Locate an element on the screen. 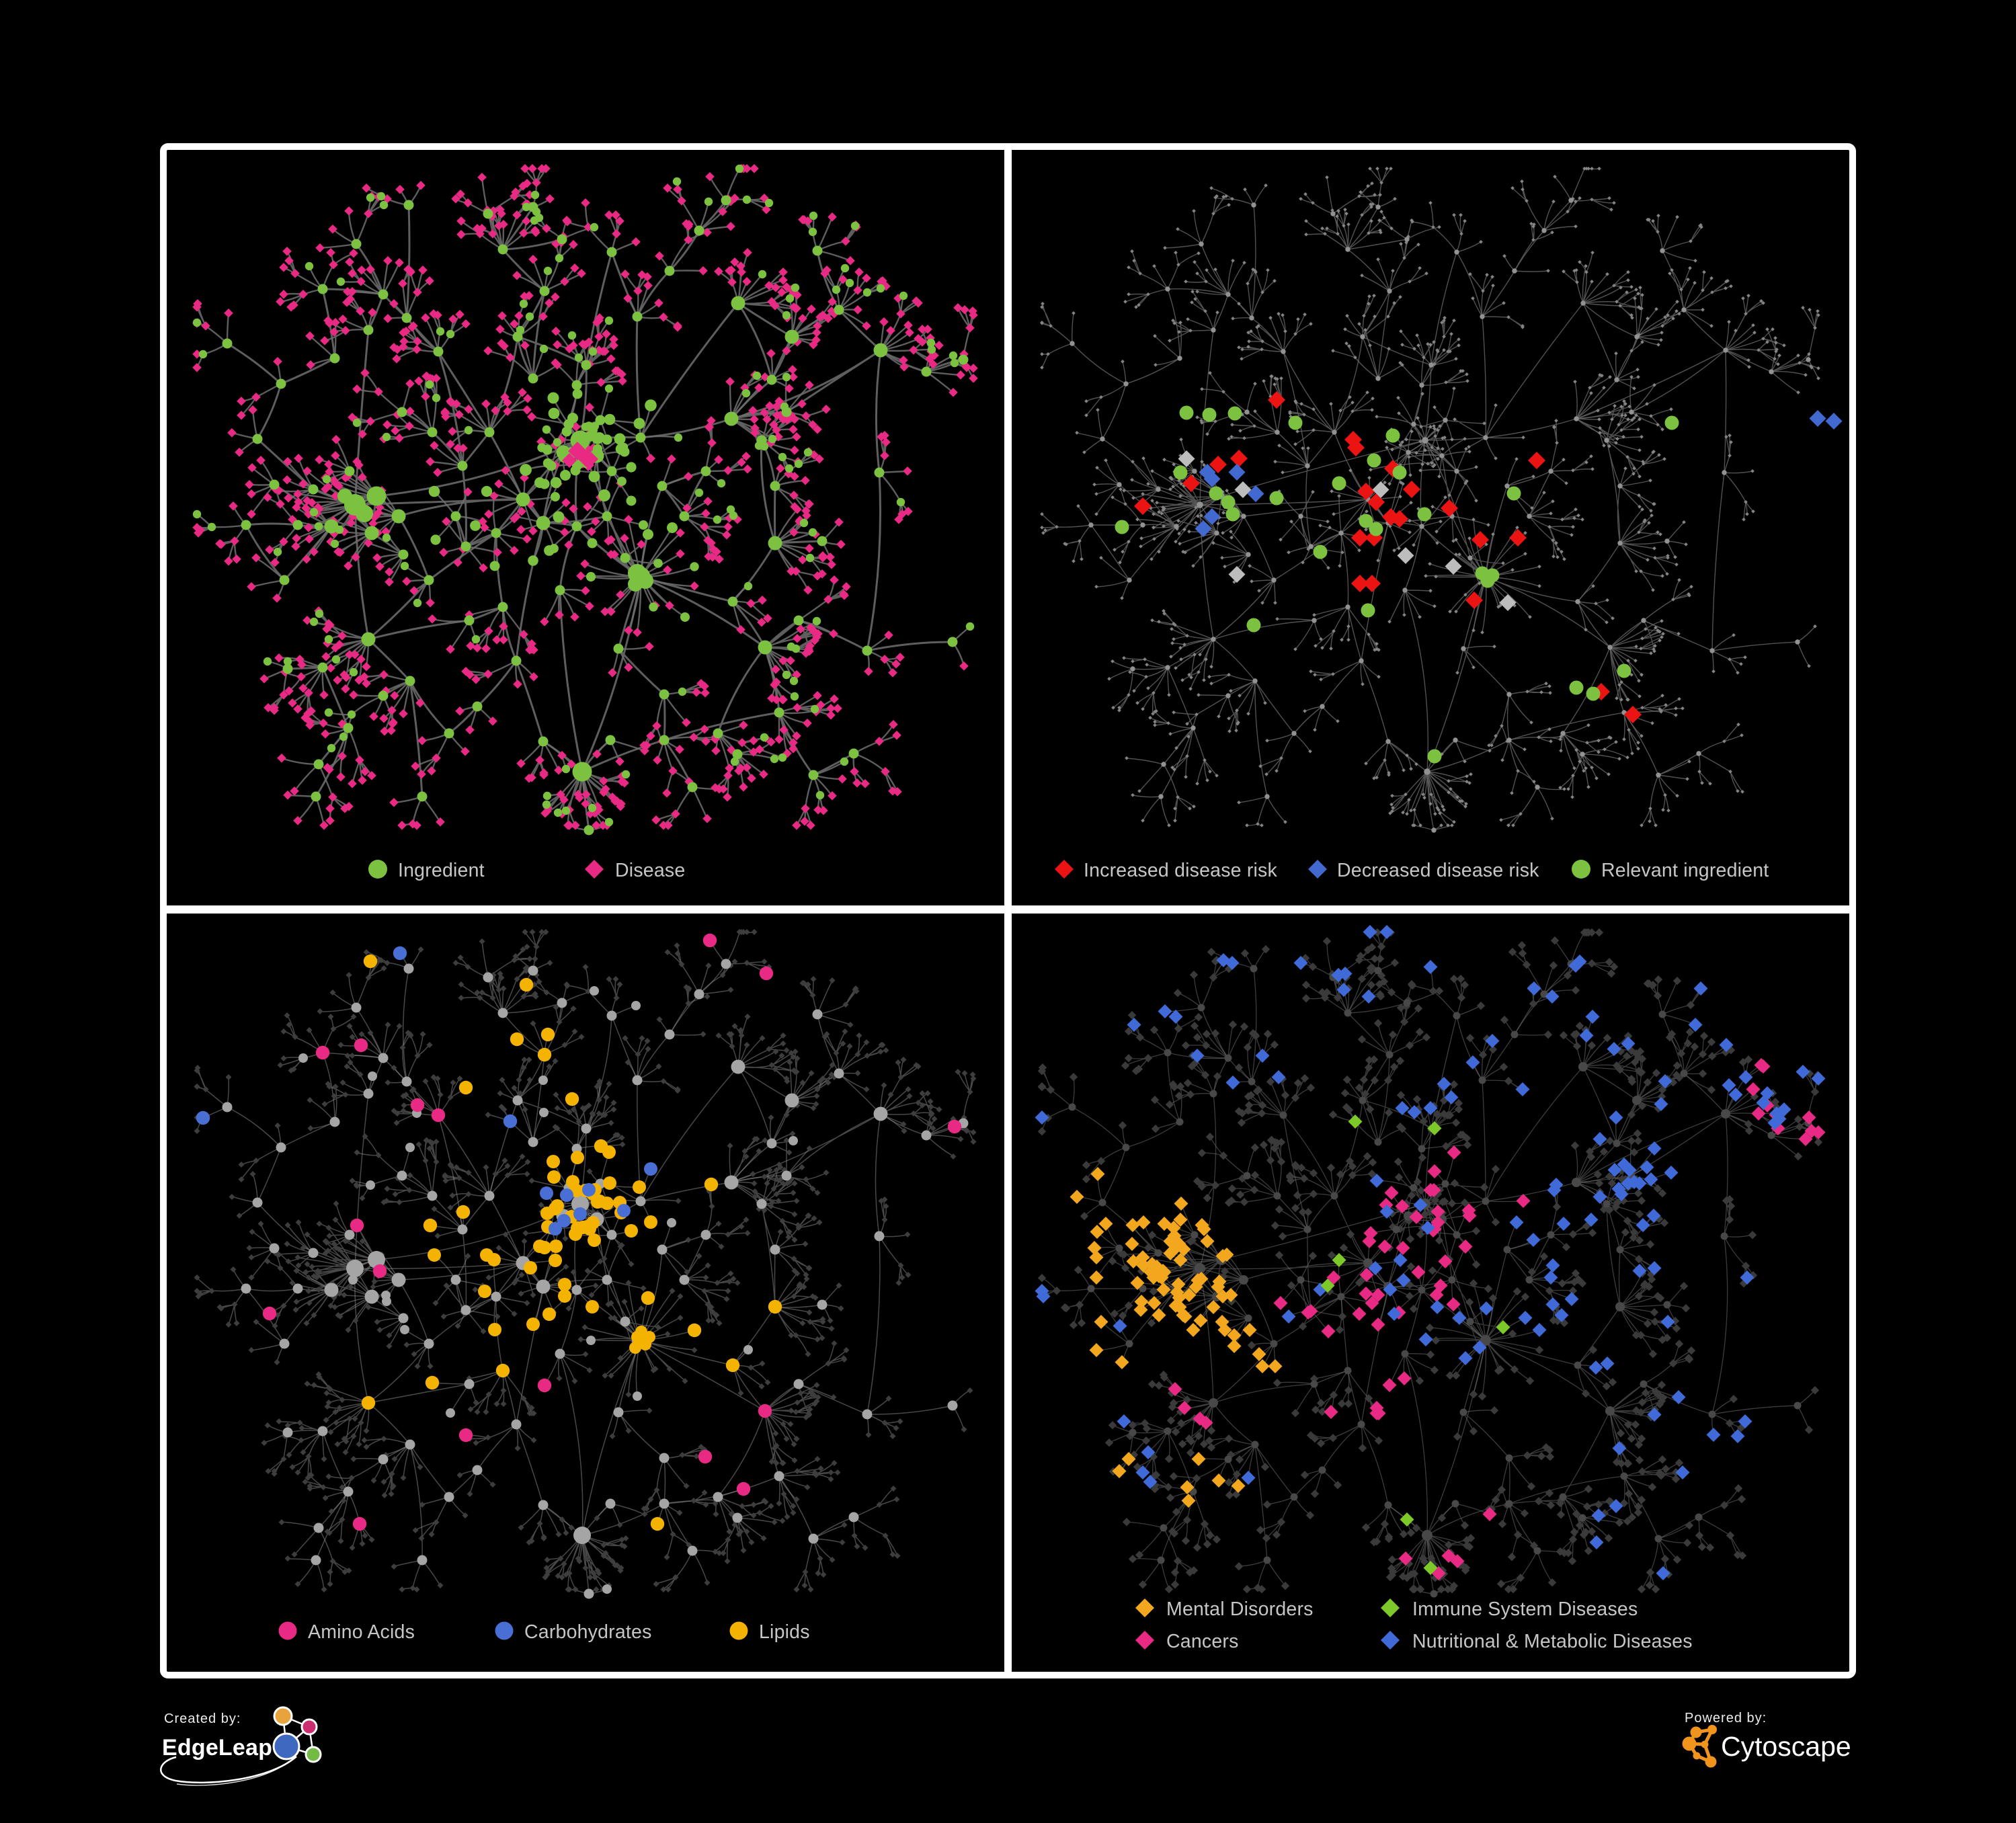 Image resolution: width=2016 pixels, height=1823 pixels. svg-text: Mental Disorders is located at coordinates (1240, 1609).